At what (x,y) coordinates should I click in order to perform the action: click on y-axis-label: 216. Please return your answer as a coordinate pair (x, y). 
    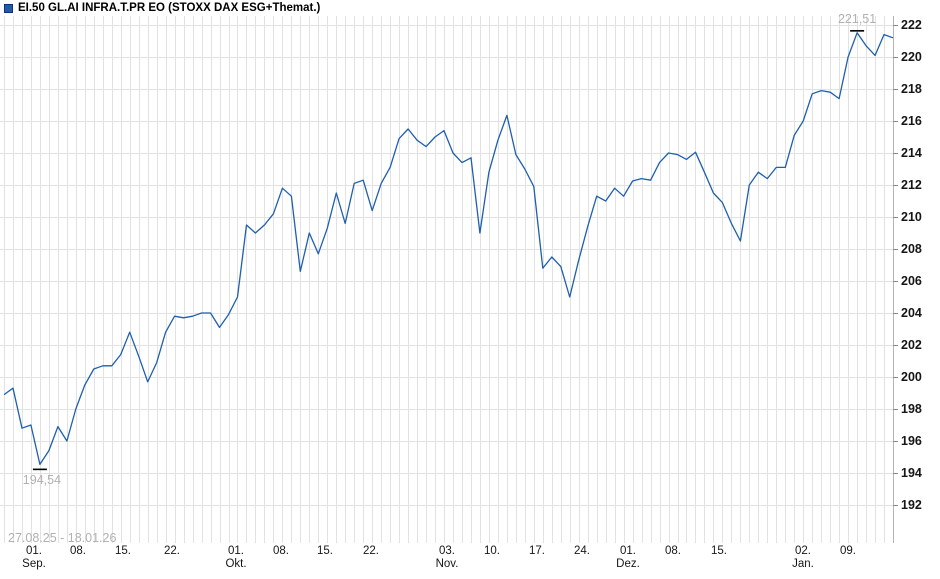
    Looking at the image, I should click on (911, 121).